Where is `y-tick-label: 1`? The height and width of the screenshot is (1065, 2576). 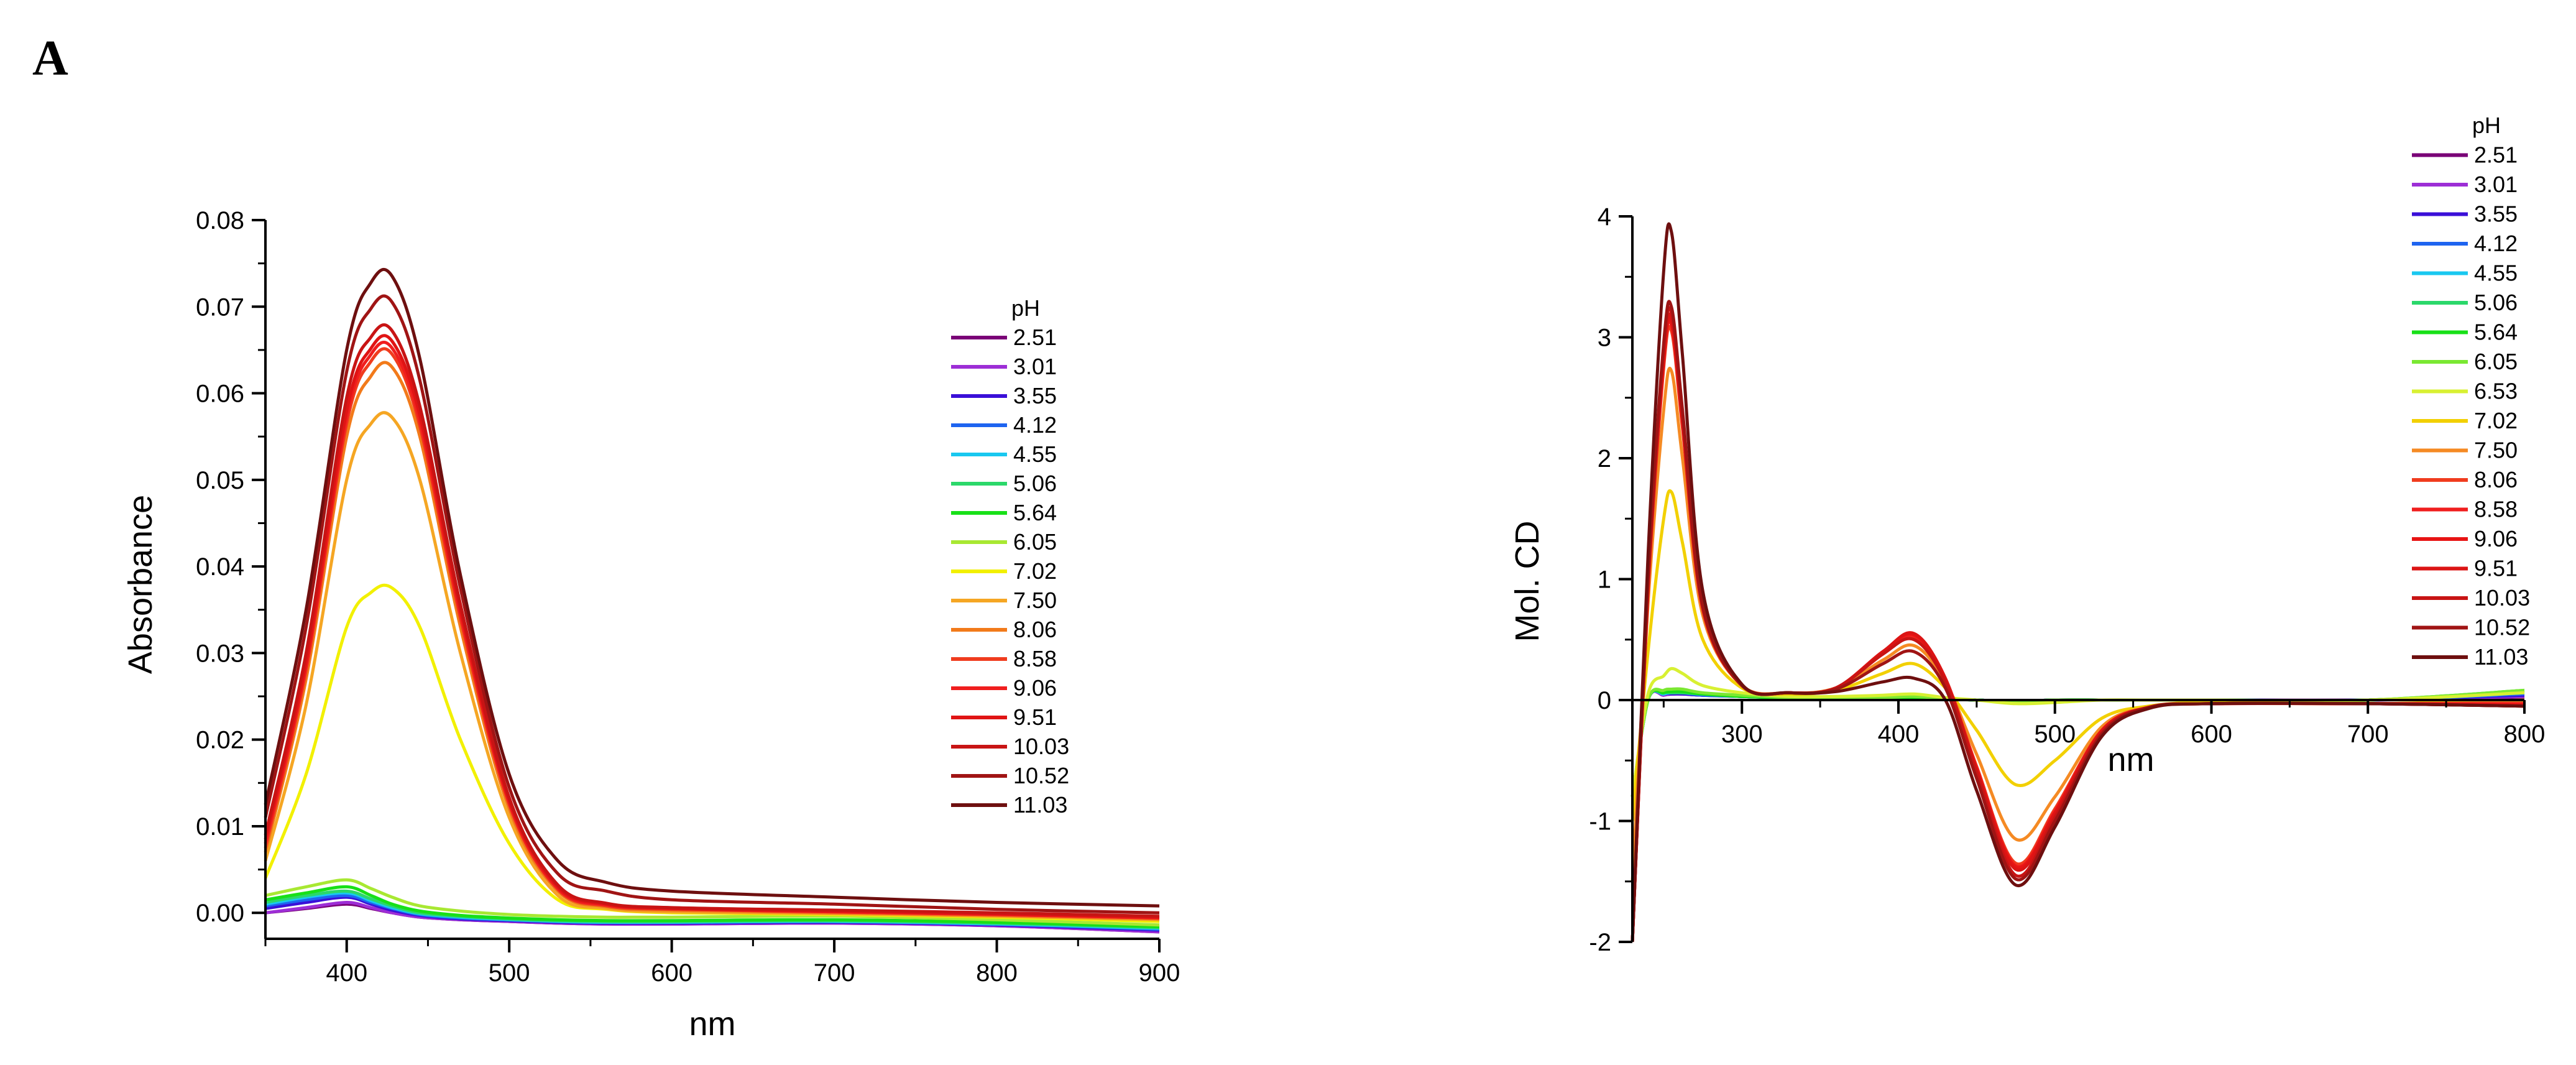 y-tick-label: 1 is located at coordinates (1604, 580).